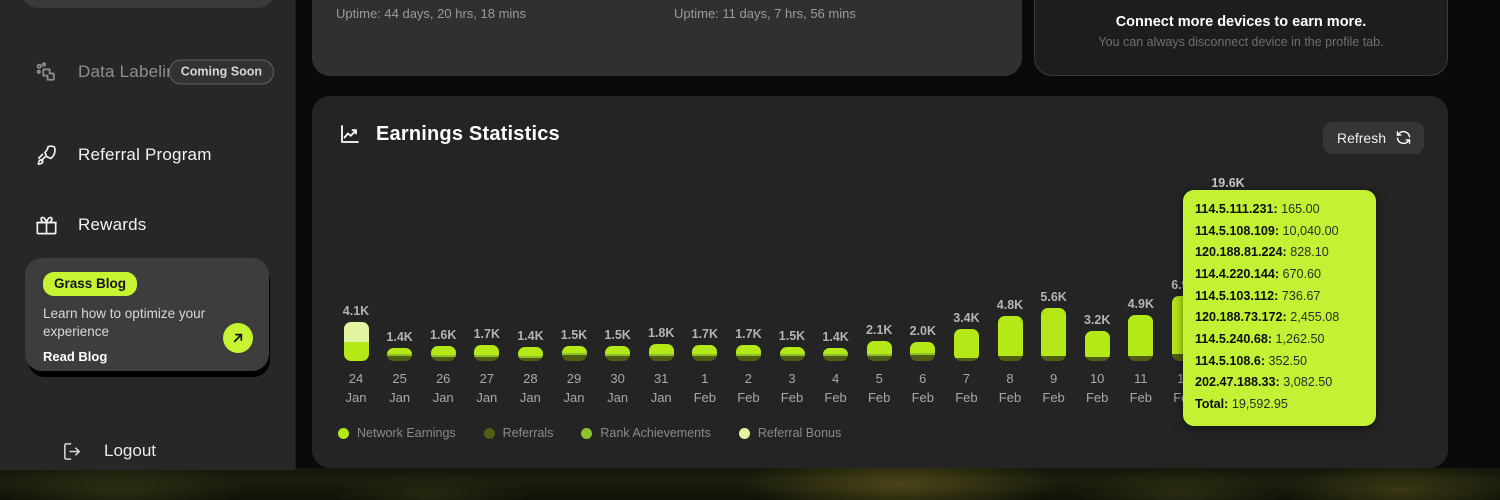 Image resolution: width=1500 pixels, height=500 pixels. Describe the element at coordinates (530, 336) in the screenshot. I see `bar-value-label: 1.4K` at that location.